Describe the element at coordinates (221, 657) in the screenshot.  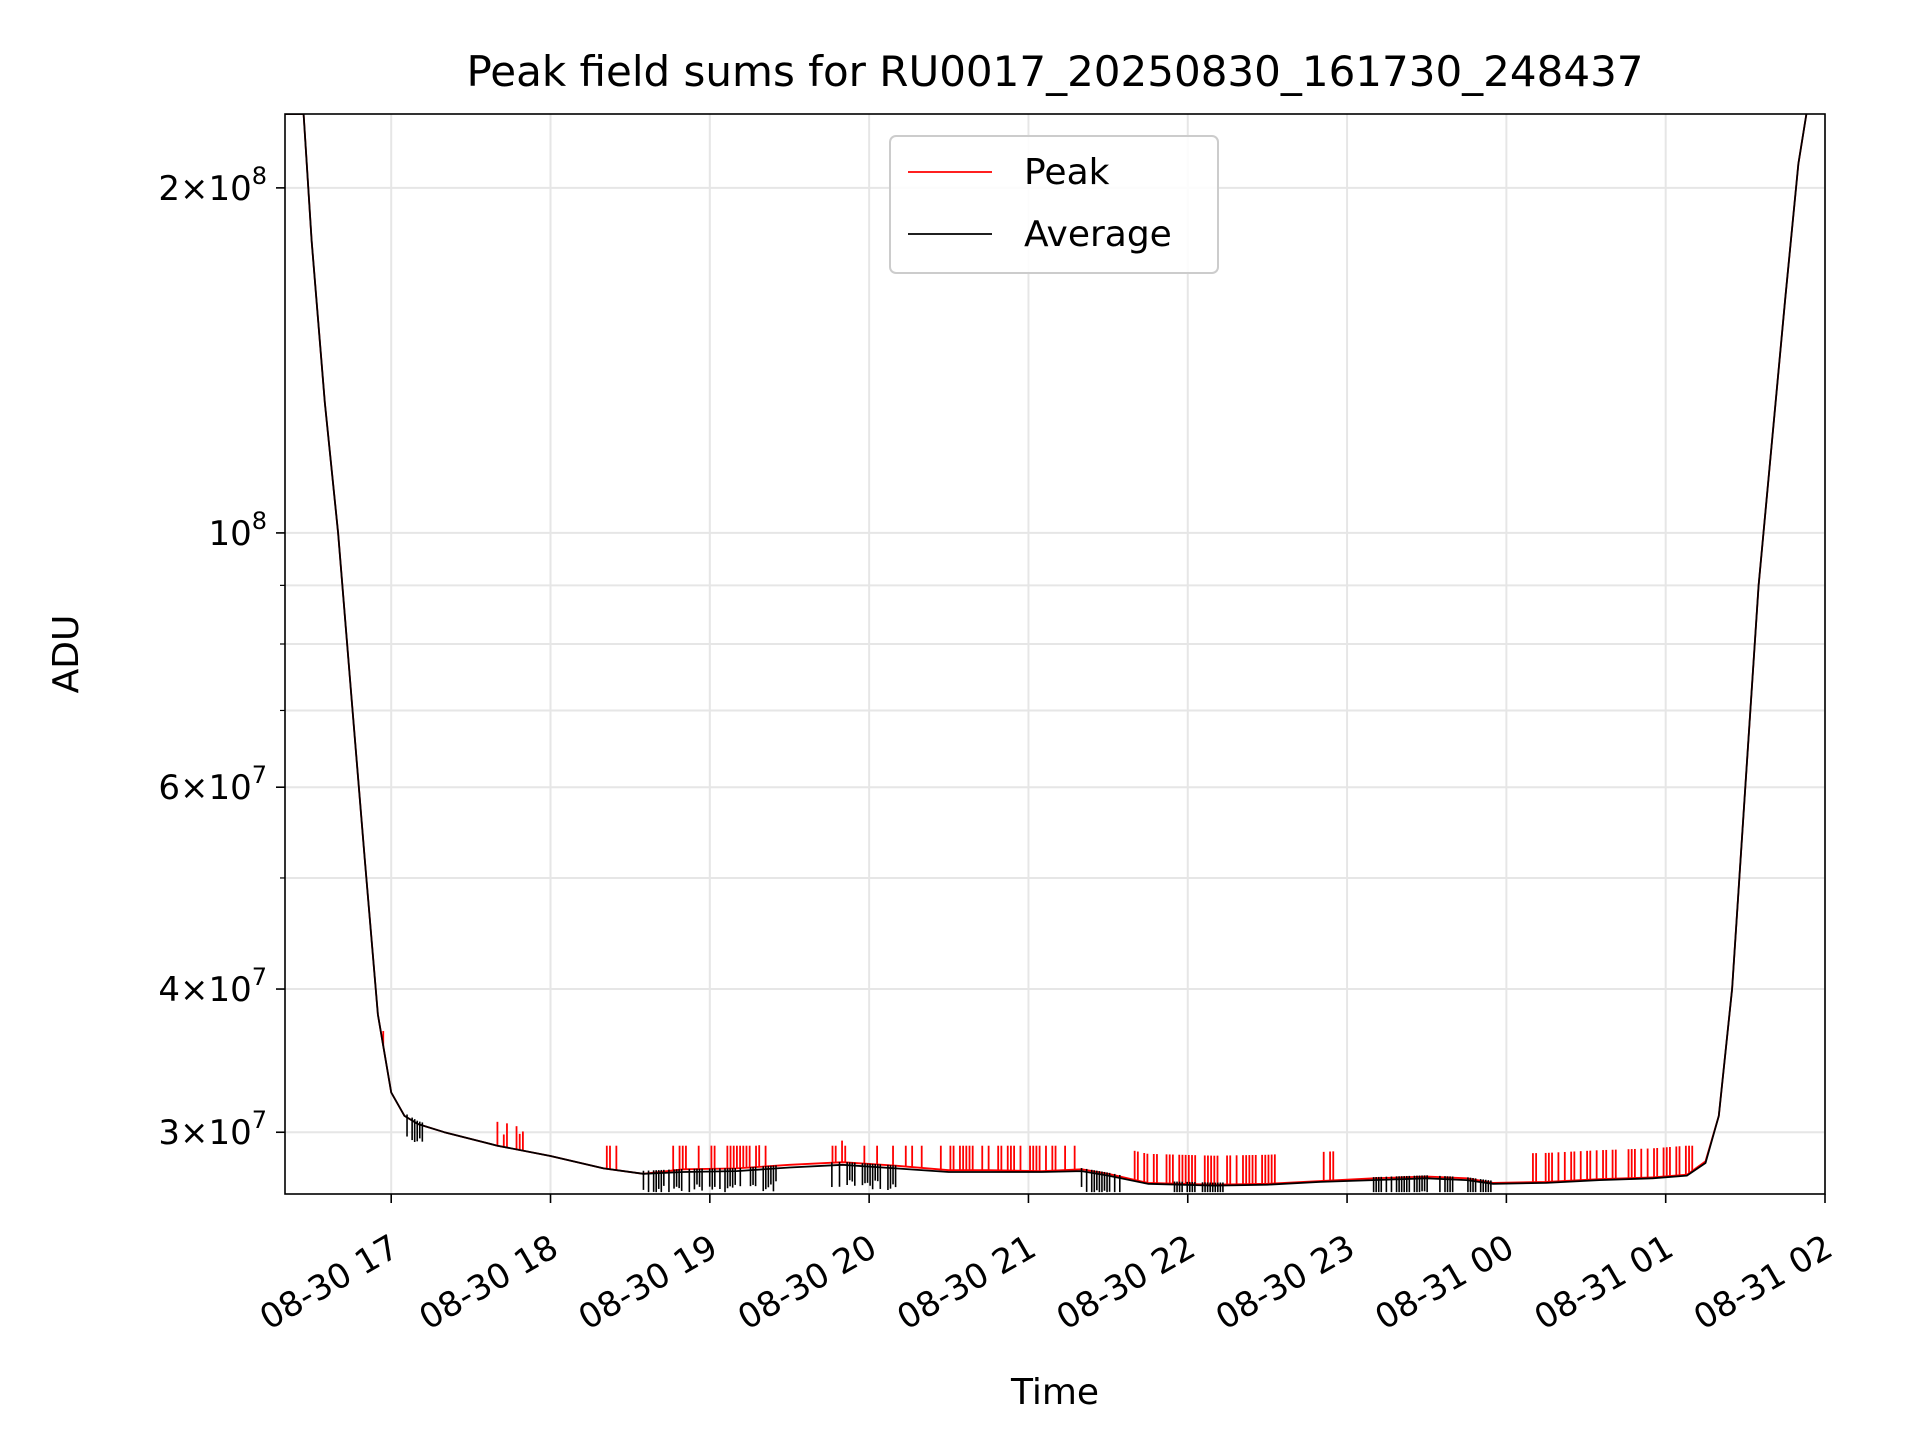
I see `y-axis: 3×107 4×107 6×107 108 2×108` at that location.